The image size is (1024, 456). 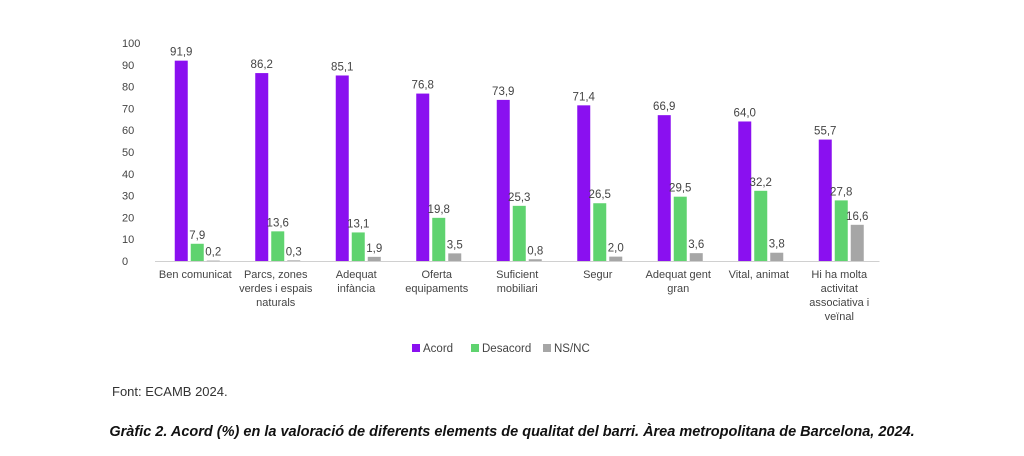 What do you see at coordinates (438, 349) in the screenshot?
I see `legend-entry: Acord` at bounding box center [438, 349].